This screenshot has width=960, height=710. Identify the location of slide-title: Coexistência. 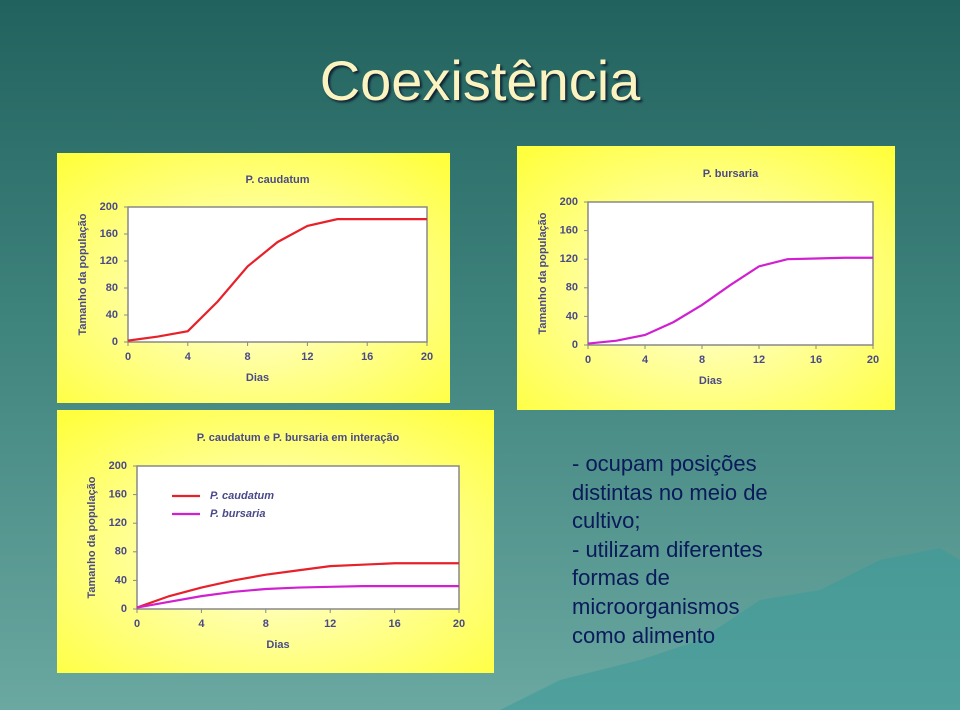
(480, 80).